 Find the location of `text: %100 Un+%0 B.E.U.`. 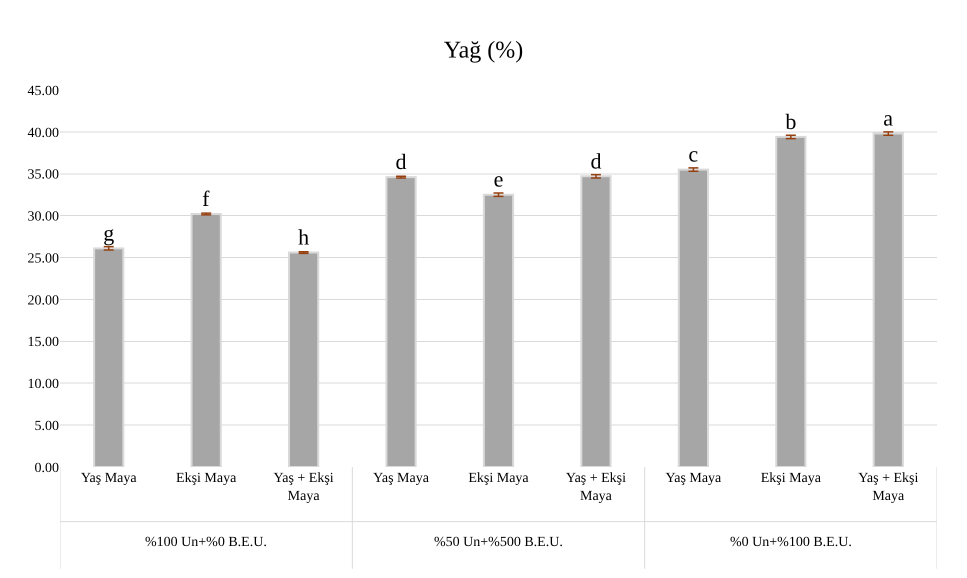

text: %100 Un+%0 B.E.U. is located at coordinates (206, 542).